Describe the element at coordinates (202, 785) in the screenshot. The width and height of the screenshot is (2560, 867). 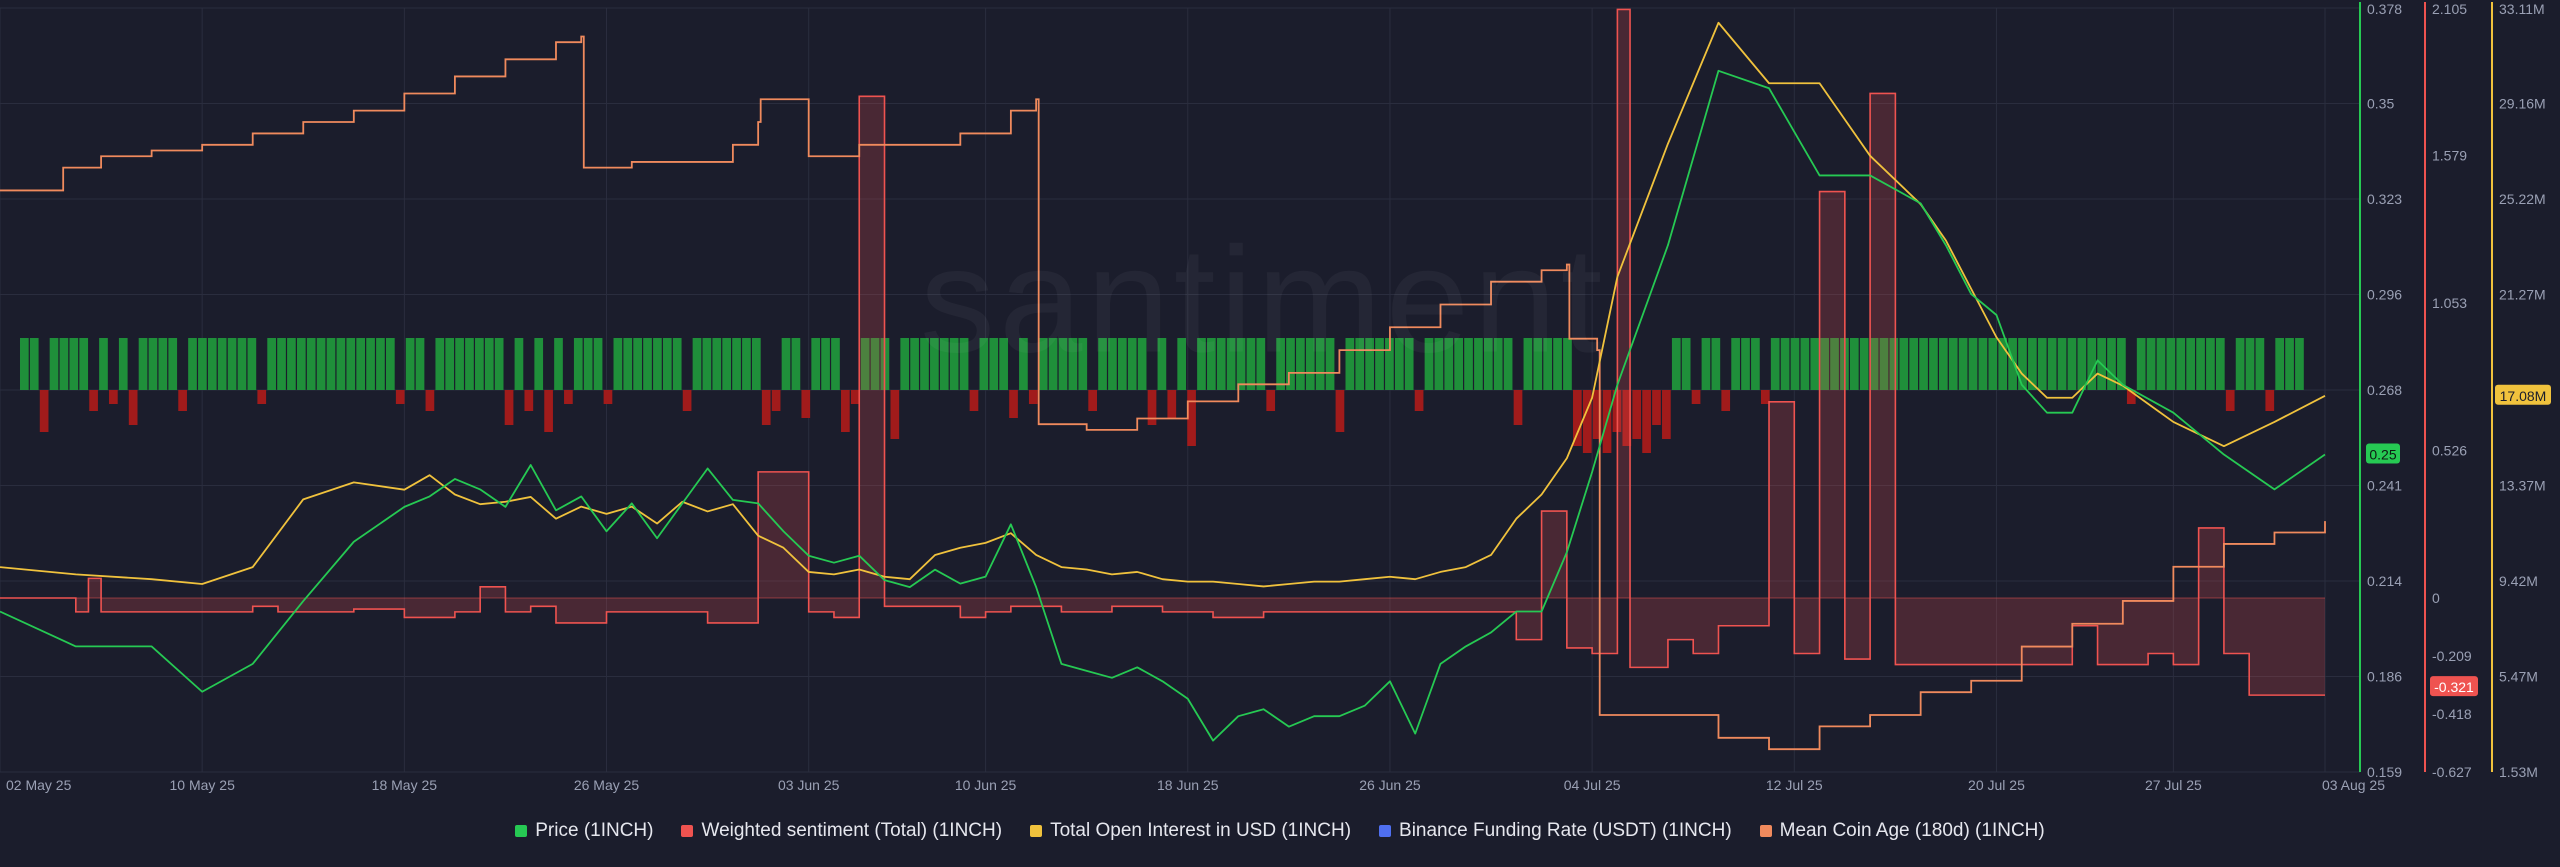
I see `x-tick-label: 10 May 25` at that location.